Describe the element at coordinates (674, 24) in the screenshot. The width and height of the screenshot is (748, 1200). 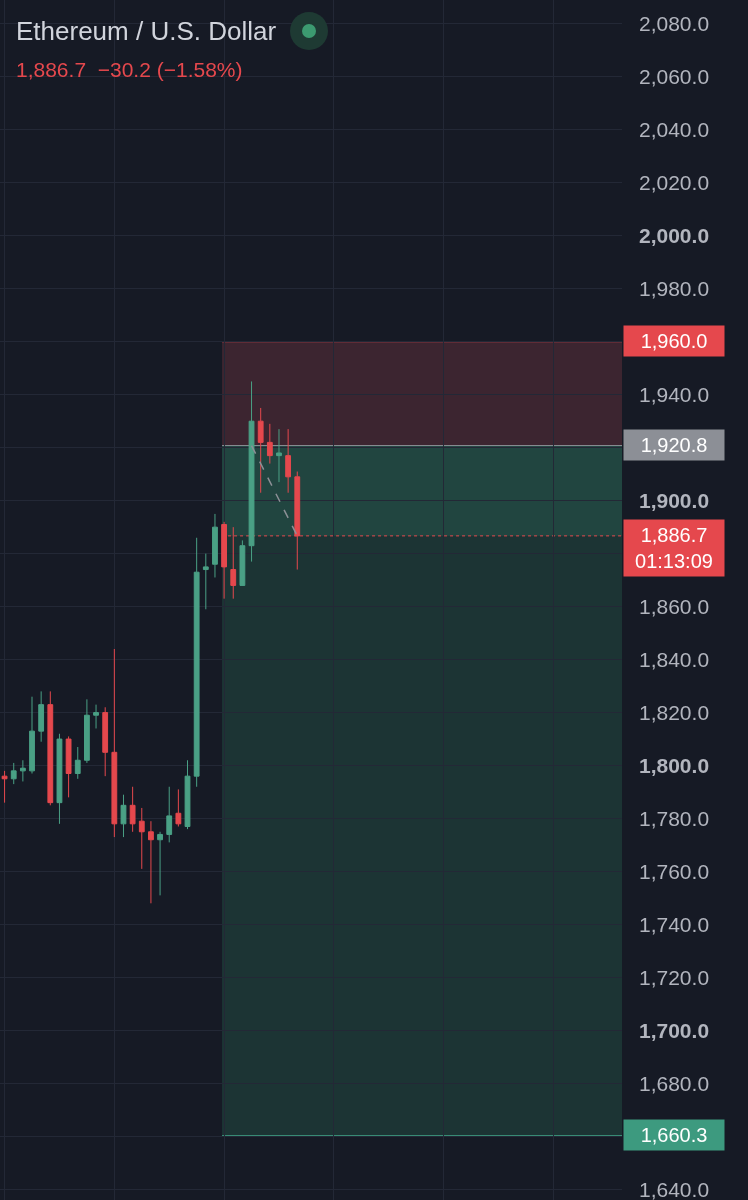
I see `y-tick-label: 2,080.0` at that location.